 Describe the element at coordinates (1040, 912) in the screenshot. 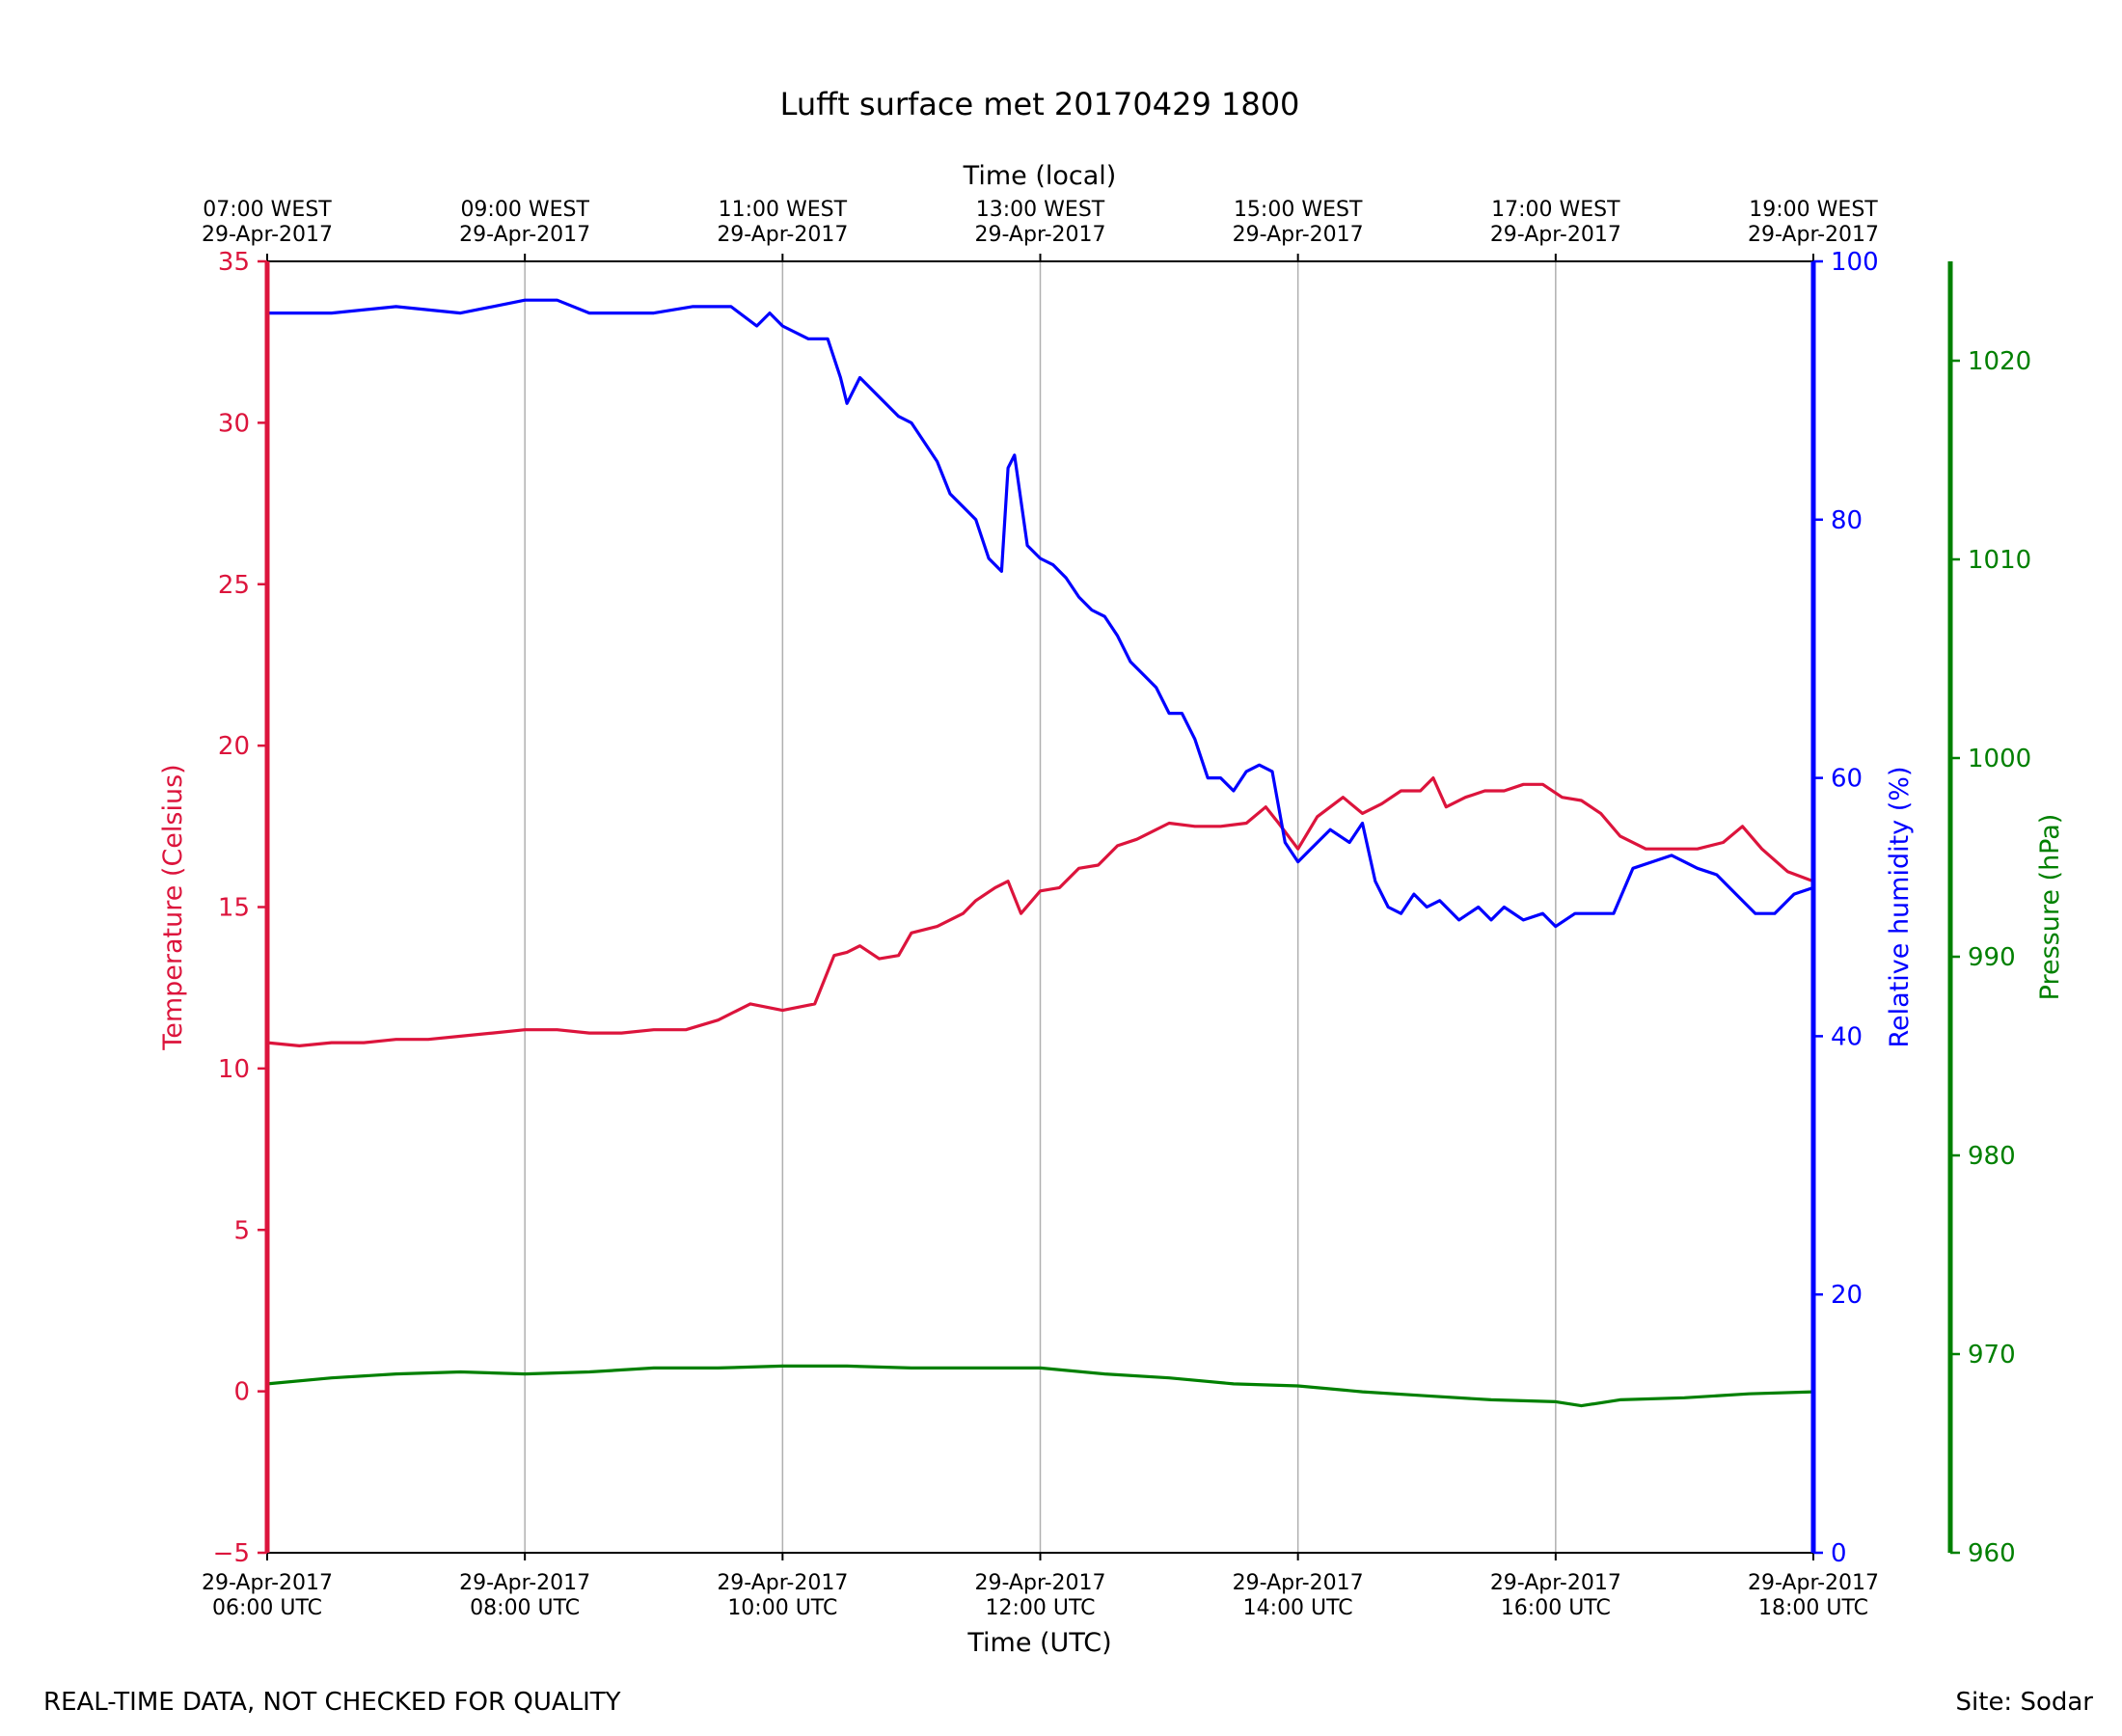

I see `series-line-temp` at that location.